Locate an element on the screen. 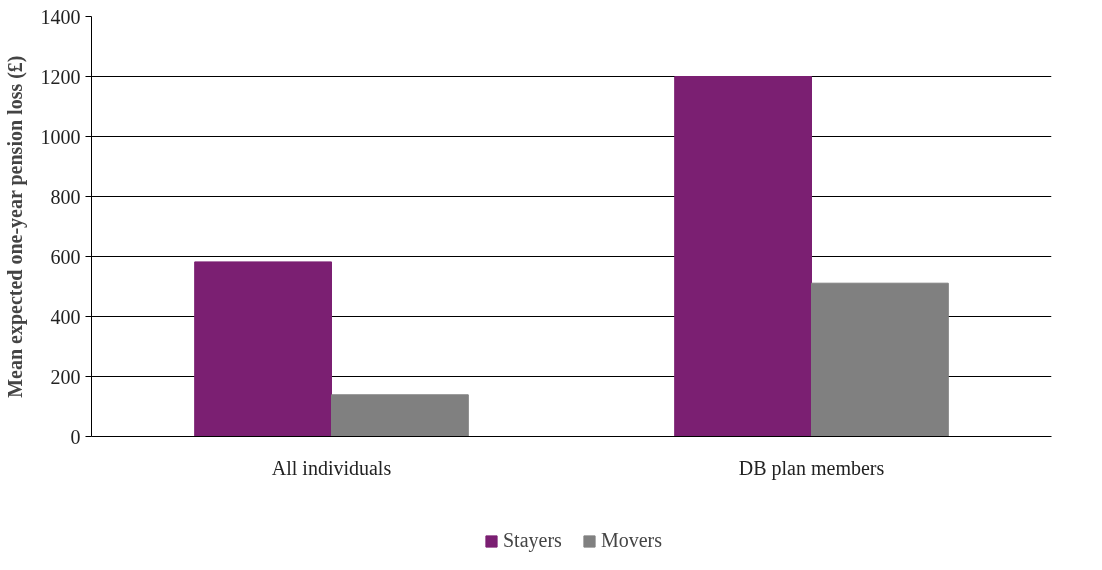 This screenshot has width=1102, height=570. y-tick-label: 0 is located at coordinates (75, 436).